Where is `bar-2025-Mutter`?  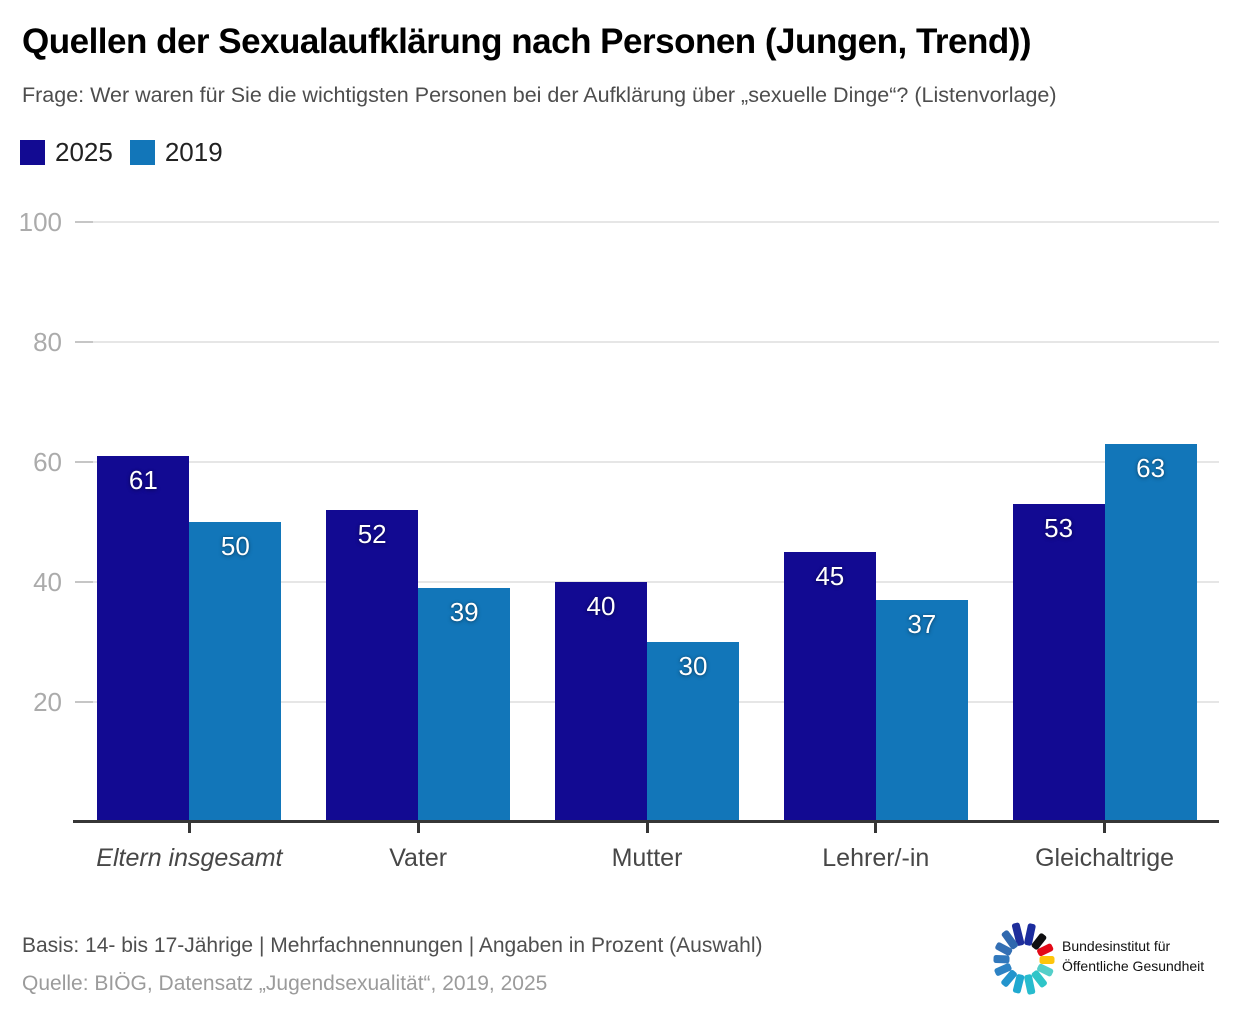
bar-2025-Mutter is located at coordinates (601, 702).